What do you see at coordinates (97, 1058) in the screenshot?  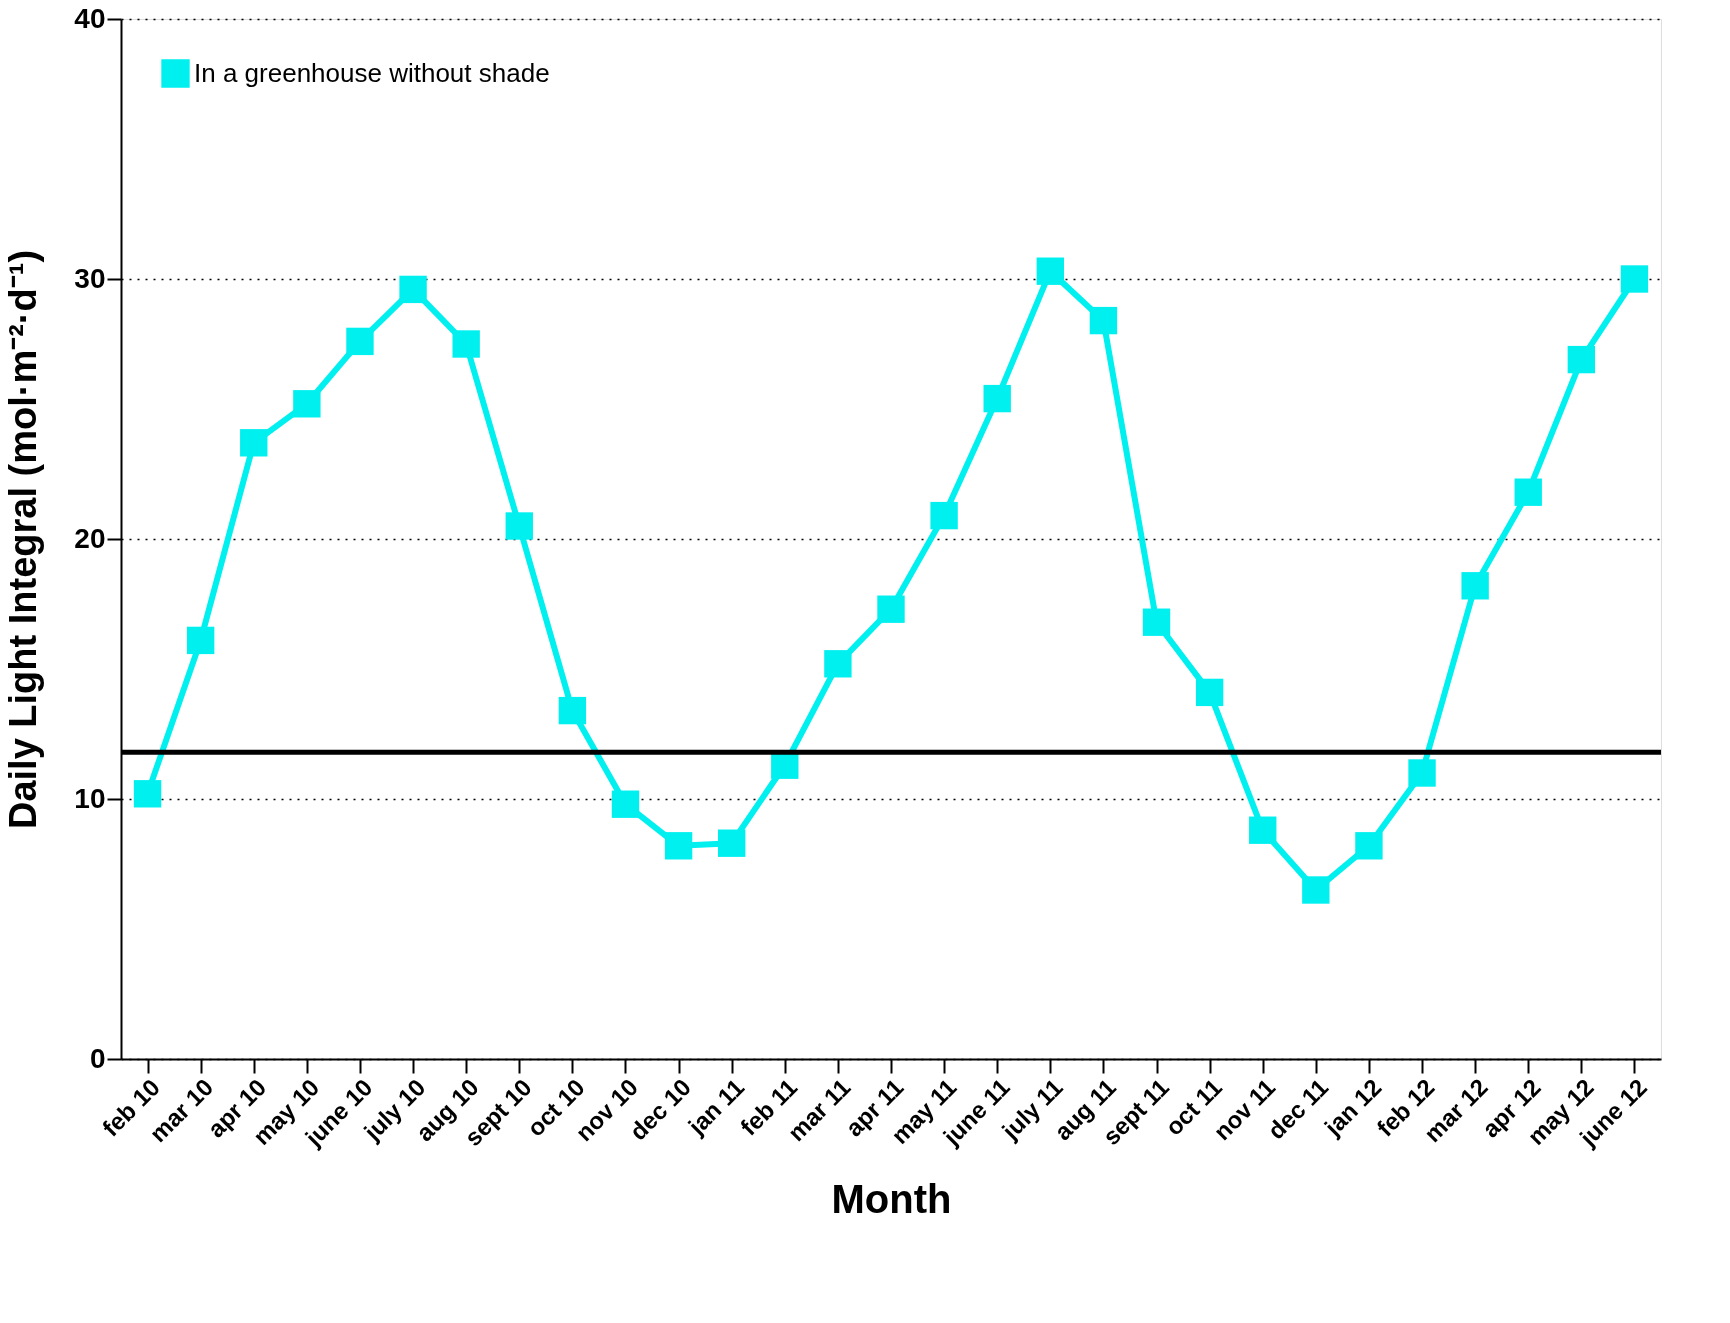 I see `y-tick-label: 0` at bounding box center [97, 1058].